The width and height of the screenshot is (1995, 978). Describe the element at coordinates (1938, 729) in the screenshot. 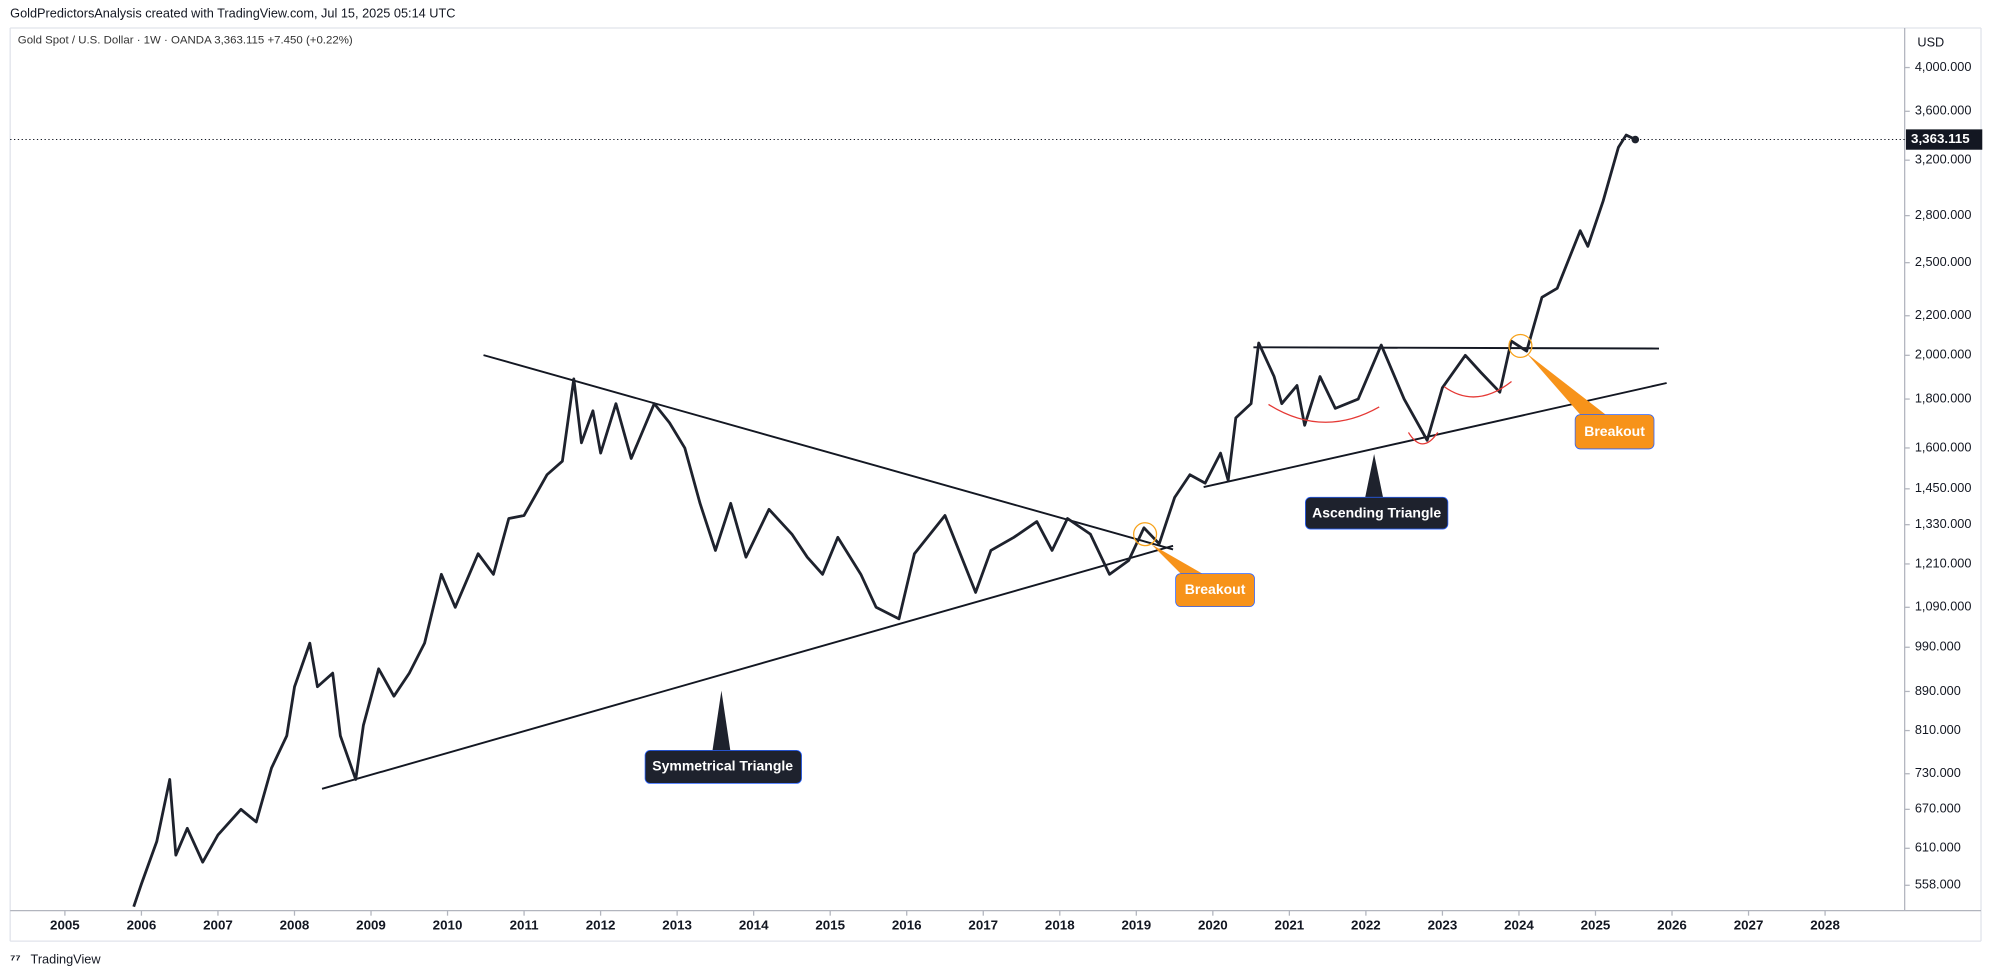

I see `y-tick-label: 810.000` at that location.